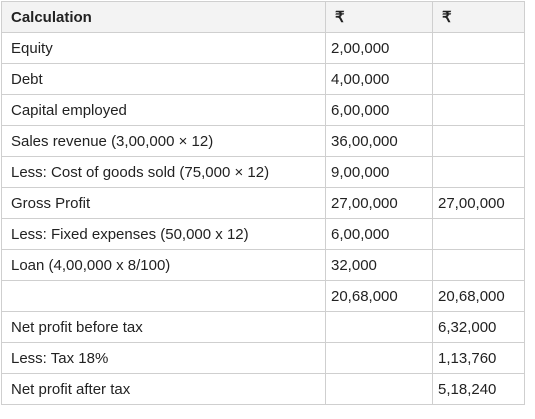 Image resolution: width=535 pixels, height=419 pixels. What do you see at coordinates (163, 203) in the screenshot?
I see `row-label-cell: Gross Profit` at bounding box center [163, 203].